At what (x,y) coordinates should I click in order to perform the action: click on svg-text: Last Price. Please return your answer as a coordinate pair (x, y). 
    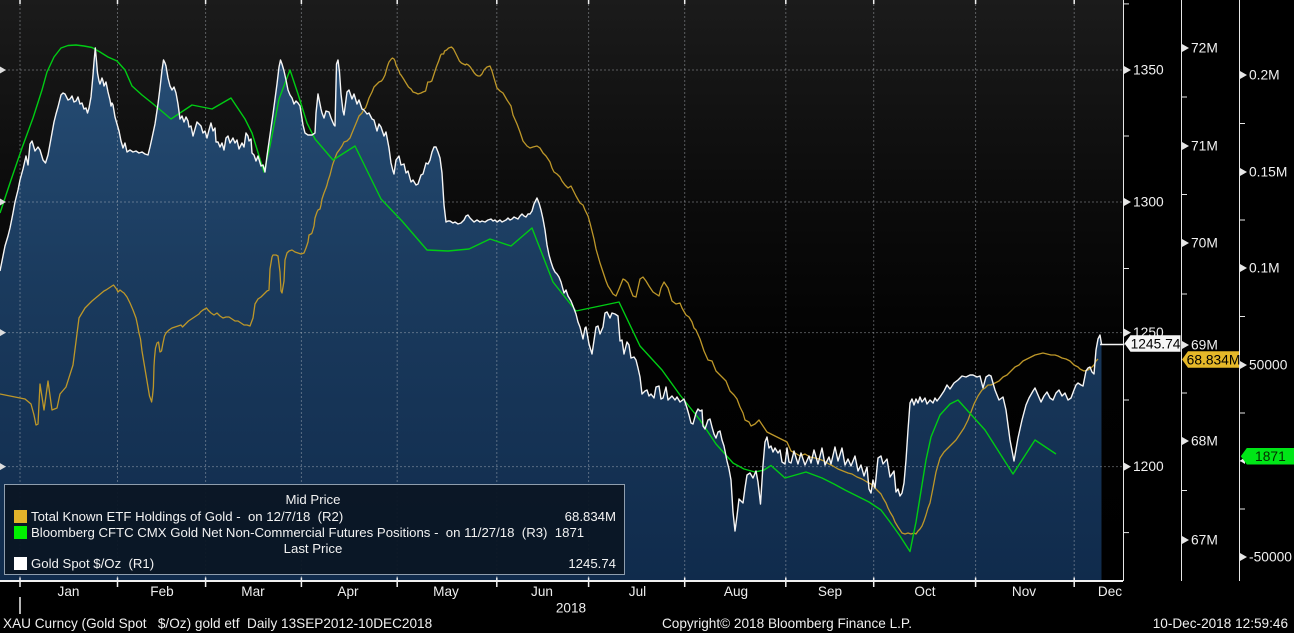
    Looking at the image, I should click on (313, 548).